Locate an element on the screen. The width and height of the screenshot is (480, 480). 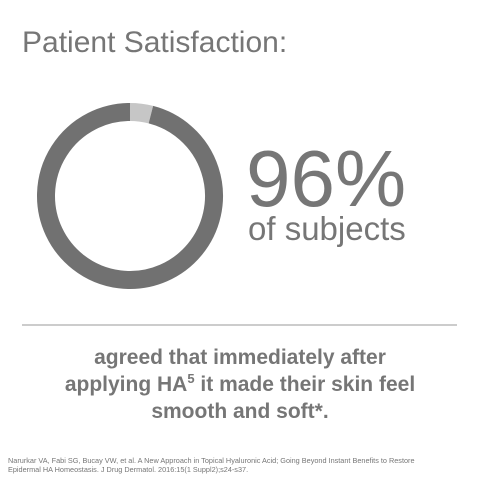
statement-text: it made their skin feel is located at coordinates (305, 384).